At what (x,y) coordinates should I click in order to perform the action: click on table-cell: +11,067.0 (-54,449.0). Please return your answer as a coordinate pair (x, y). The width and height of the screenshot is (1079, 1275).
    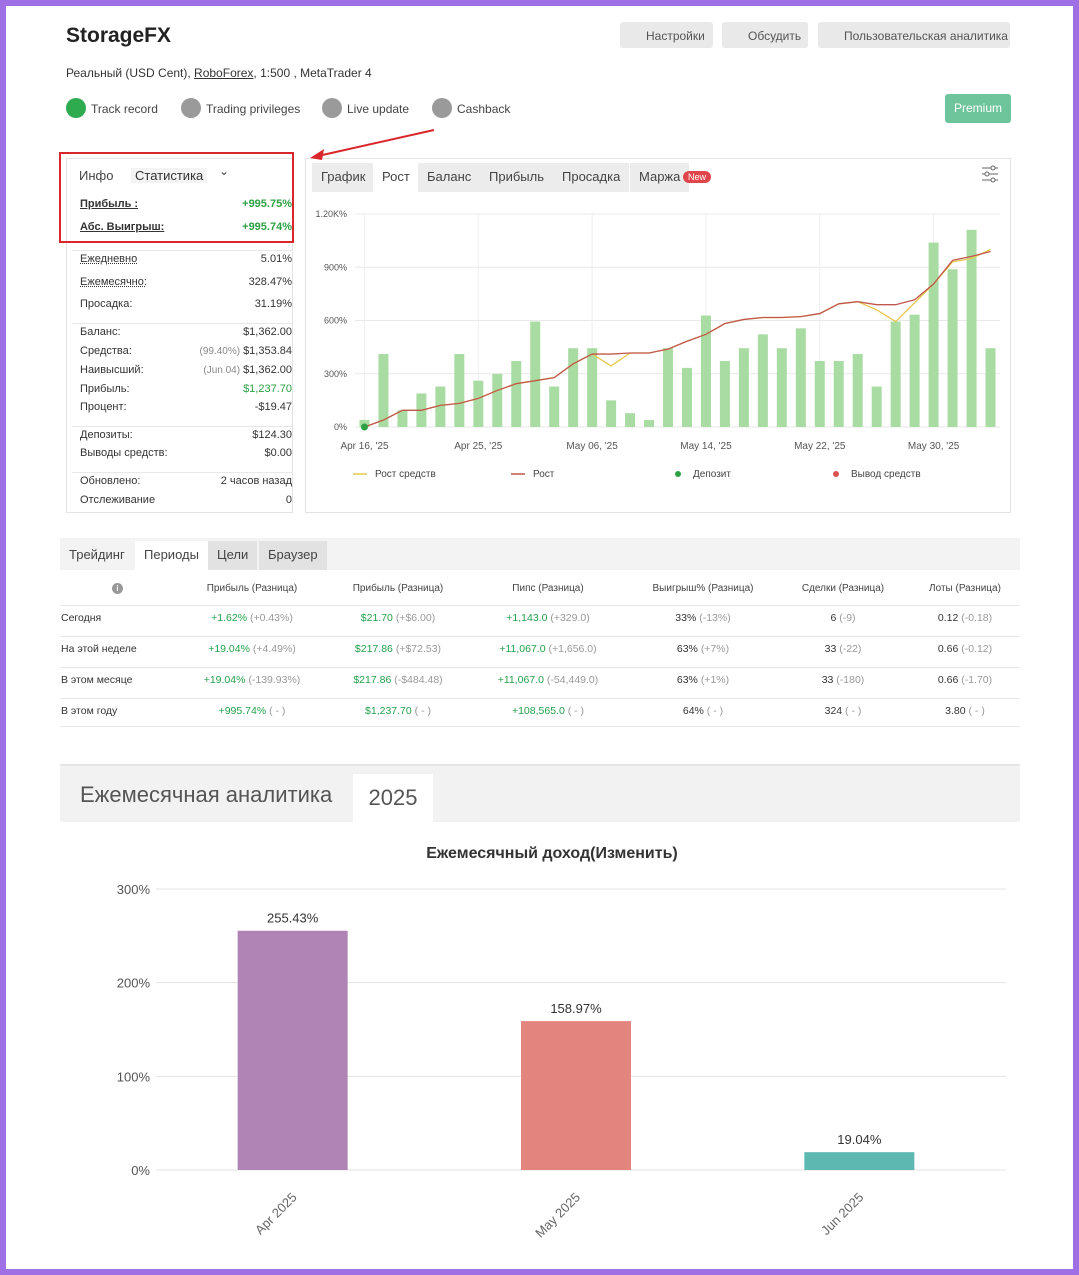
    Looking at the image, I should click on (548, 680).